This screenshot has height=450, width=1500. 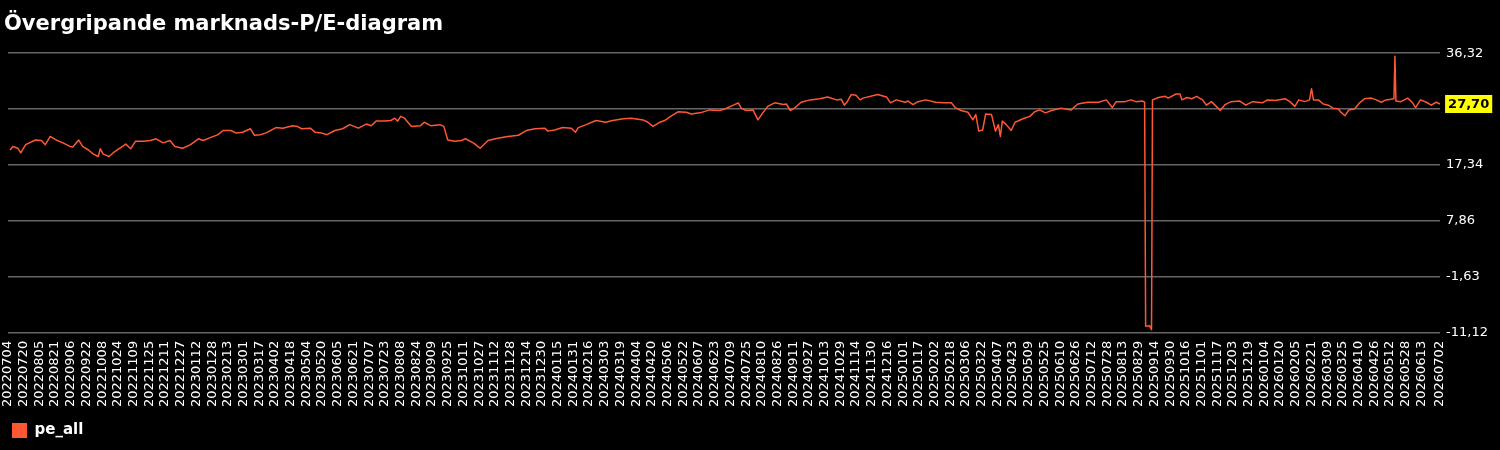 What do you see at coordinates (682, 373) in the screenshot?
I see `x-tick-label: 20240522` at bounding box center [682, 373].